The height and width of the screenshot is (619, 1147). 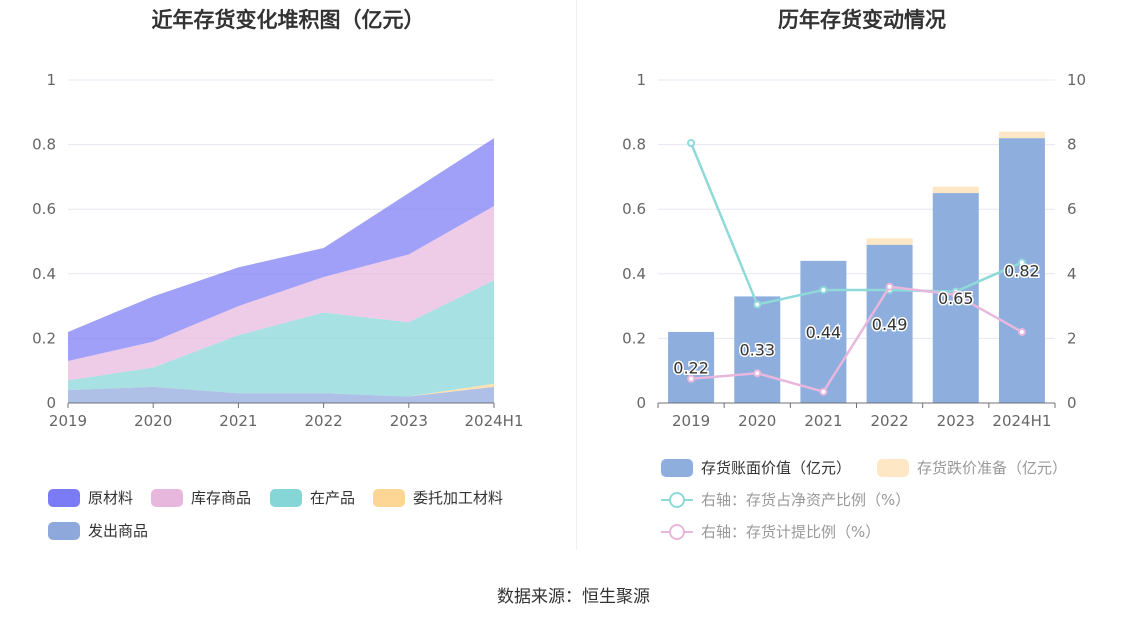 I want to click on legend-label: 库存商品, so click(x=221, y=498).